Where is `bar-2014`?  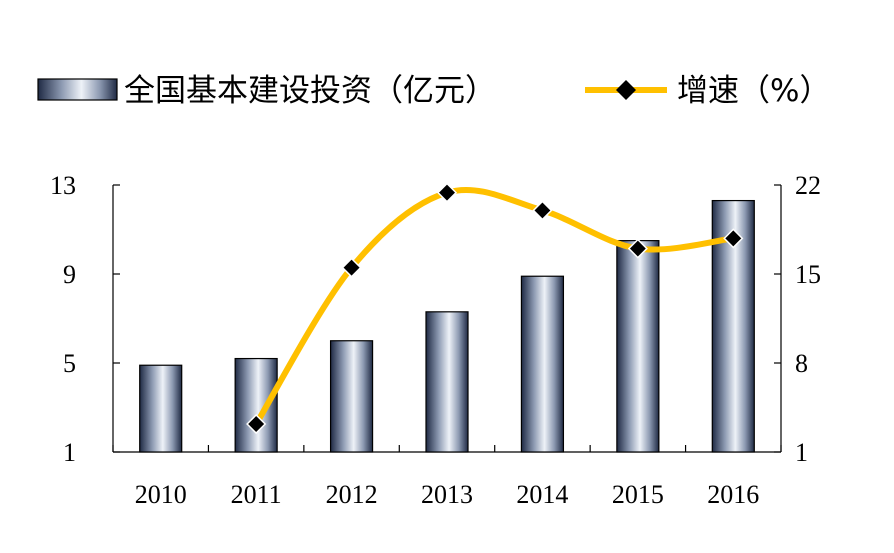 bar-2014 is located at coordinates (542, 364).